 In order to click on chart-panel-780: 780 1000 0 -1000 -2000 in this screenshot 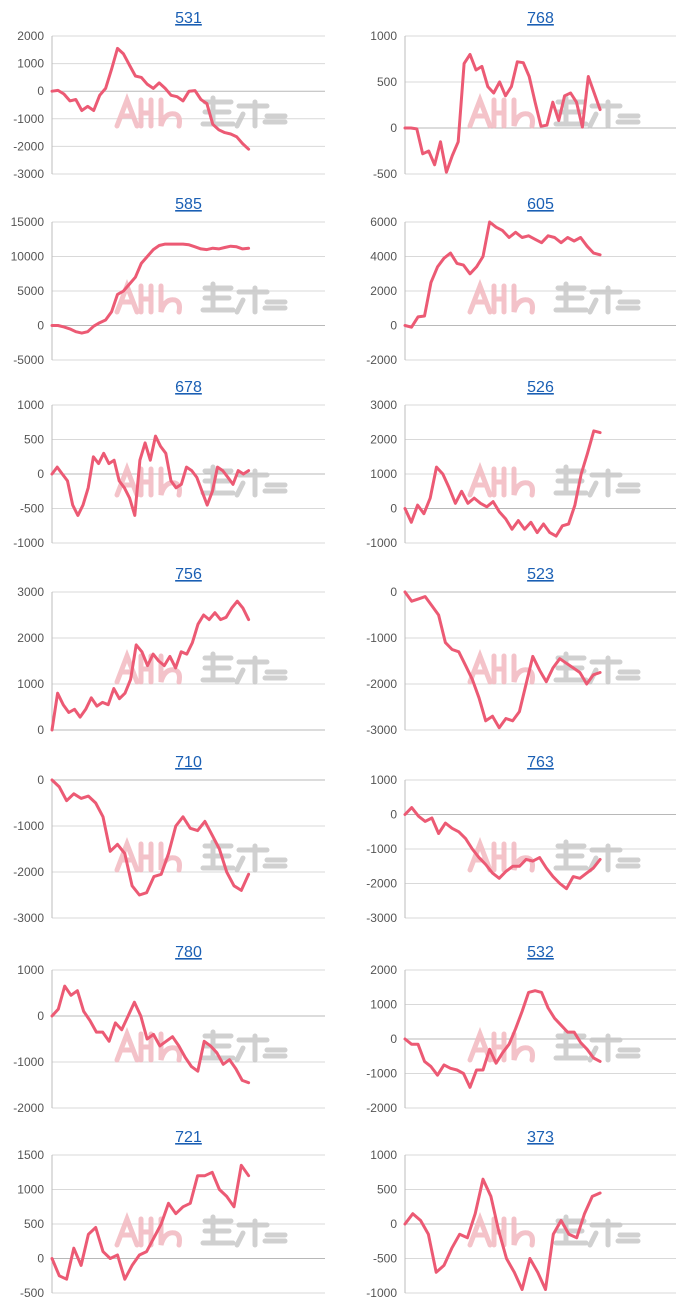, I will do `click(169, 1029)`.